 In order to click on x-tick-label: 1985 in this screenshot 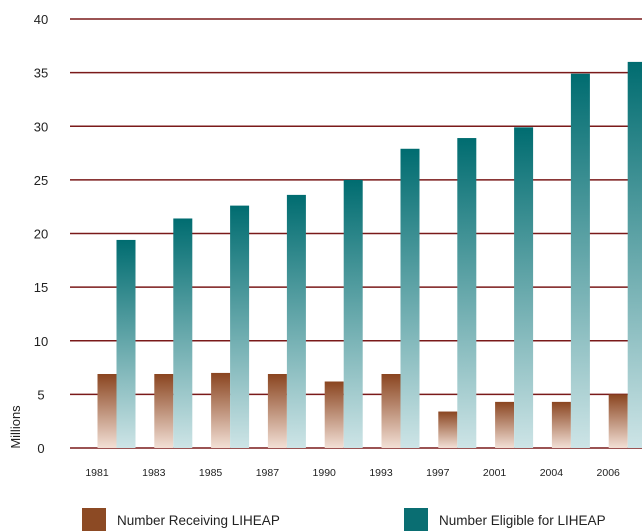, I will do `click(211, 473)`.